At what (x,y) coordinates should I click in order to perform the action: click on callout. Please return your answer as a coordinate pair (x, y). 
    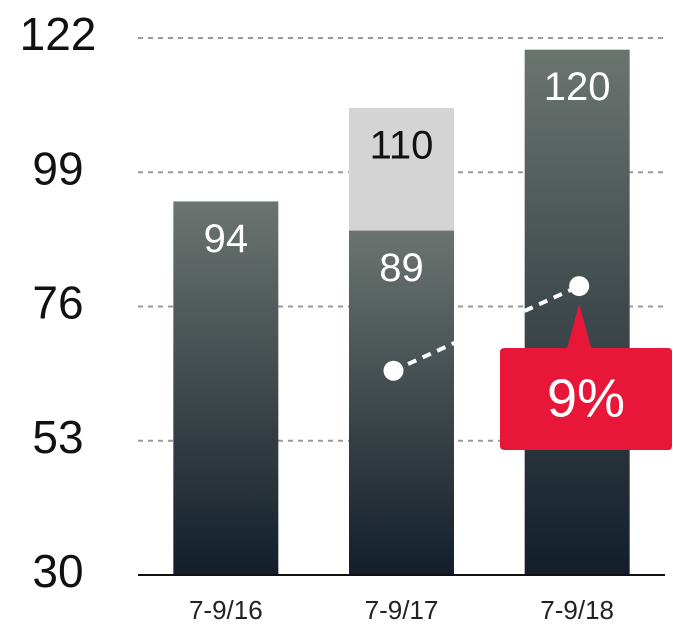
    Looking at the image, I should click on (586, 377).